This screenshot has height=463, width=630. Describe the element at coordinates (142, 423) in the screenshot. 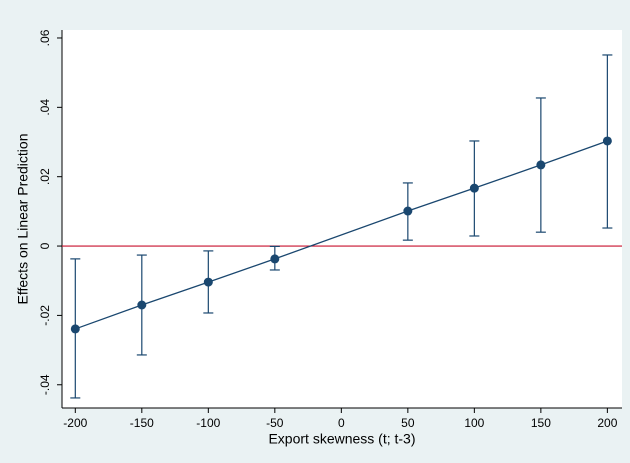

I see `x-tick-label: -150` at that location.